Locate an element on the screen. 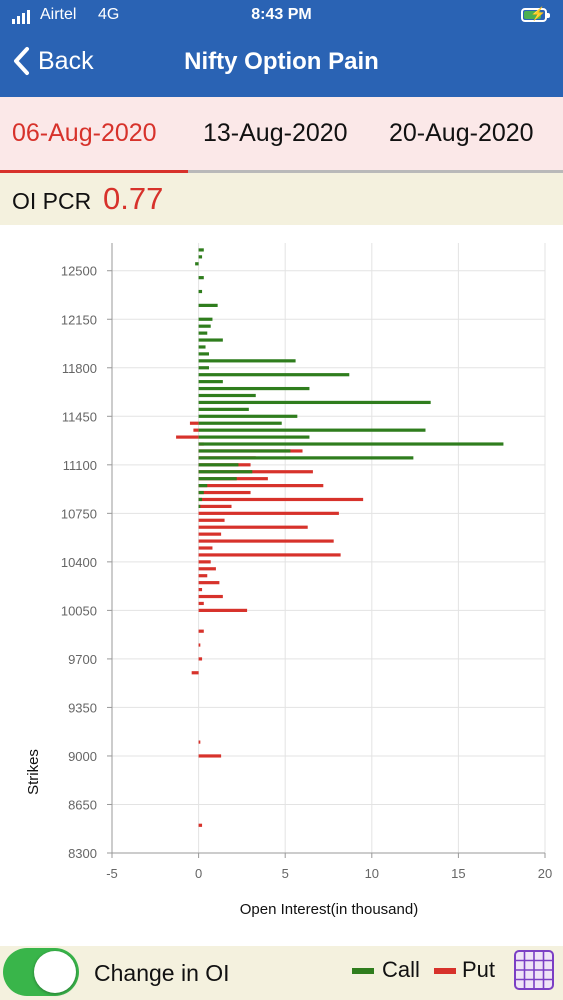  back-label: Back is located at coordinates (66, 60).